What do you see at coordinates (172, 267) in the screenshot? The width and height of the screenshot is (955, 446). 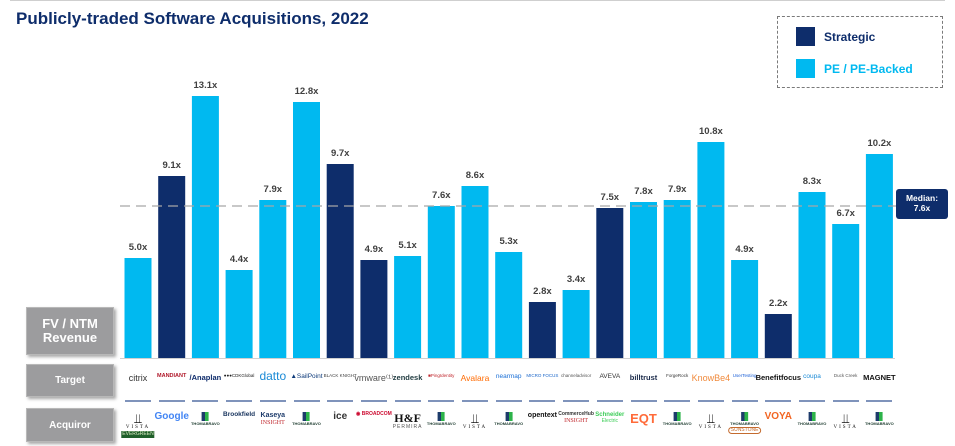 I see `bar-mandiant` at bounding box center [172, 267].